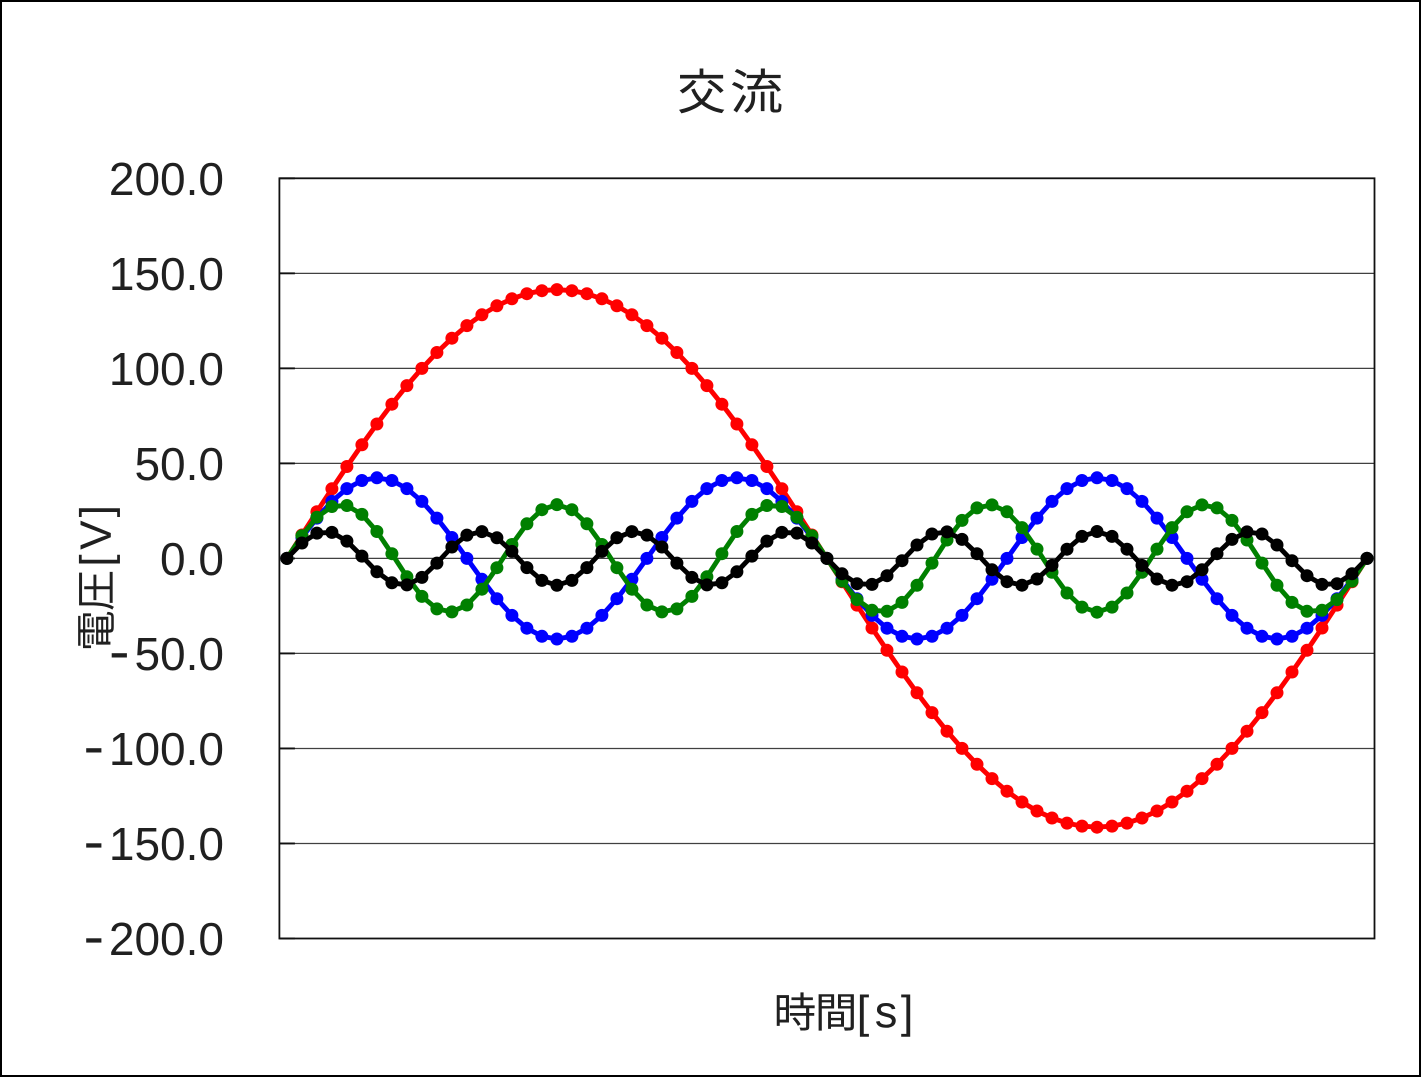  What do you see at coordinates (192, 559) in the screenshot?
I see `svg-text: 0.0` at bounding box center [192, 559].